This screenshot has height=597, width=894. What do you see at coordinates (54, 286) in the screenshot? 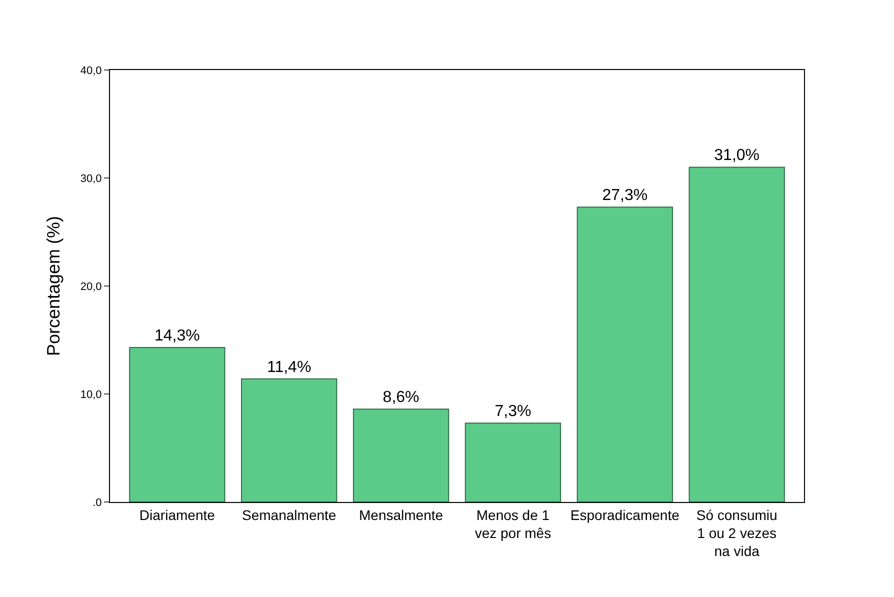
I see `y-axis-title: Porcentagem (%)` at bounding box center [54, 286].